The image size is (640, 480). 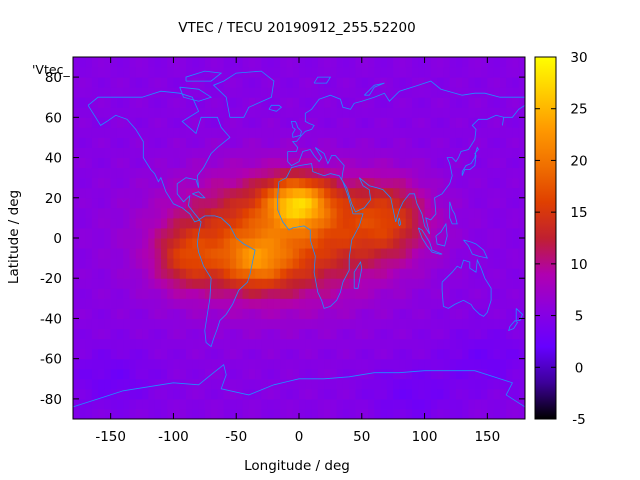 What do you see at coordinates (51, 319) in the screenshot?
I see `y-tick-label: -40` at bounding box center [51, 319].